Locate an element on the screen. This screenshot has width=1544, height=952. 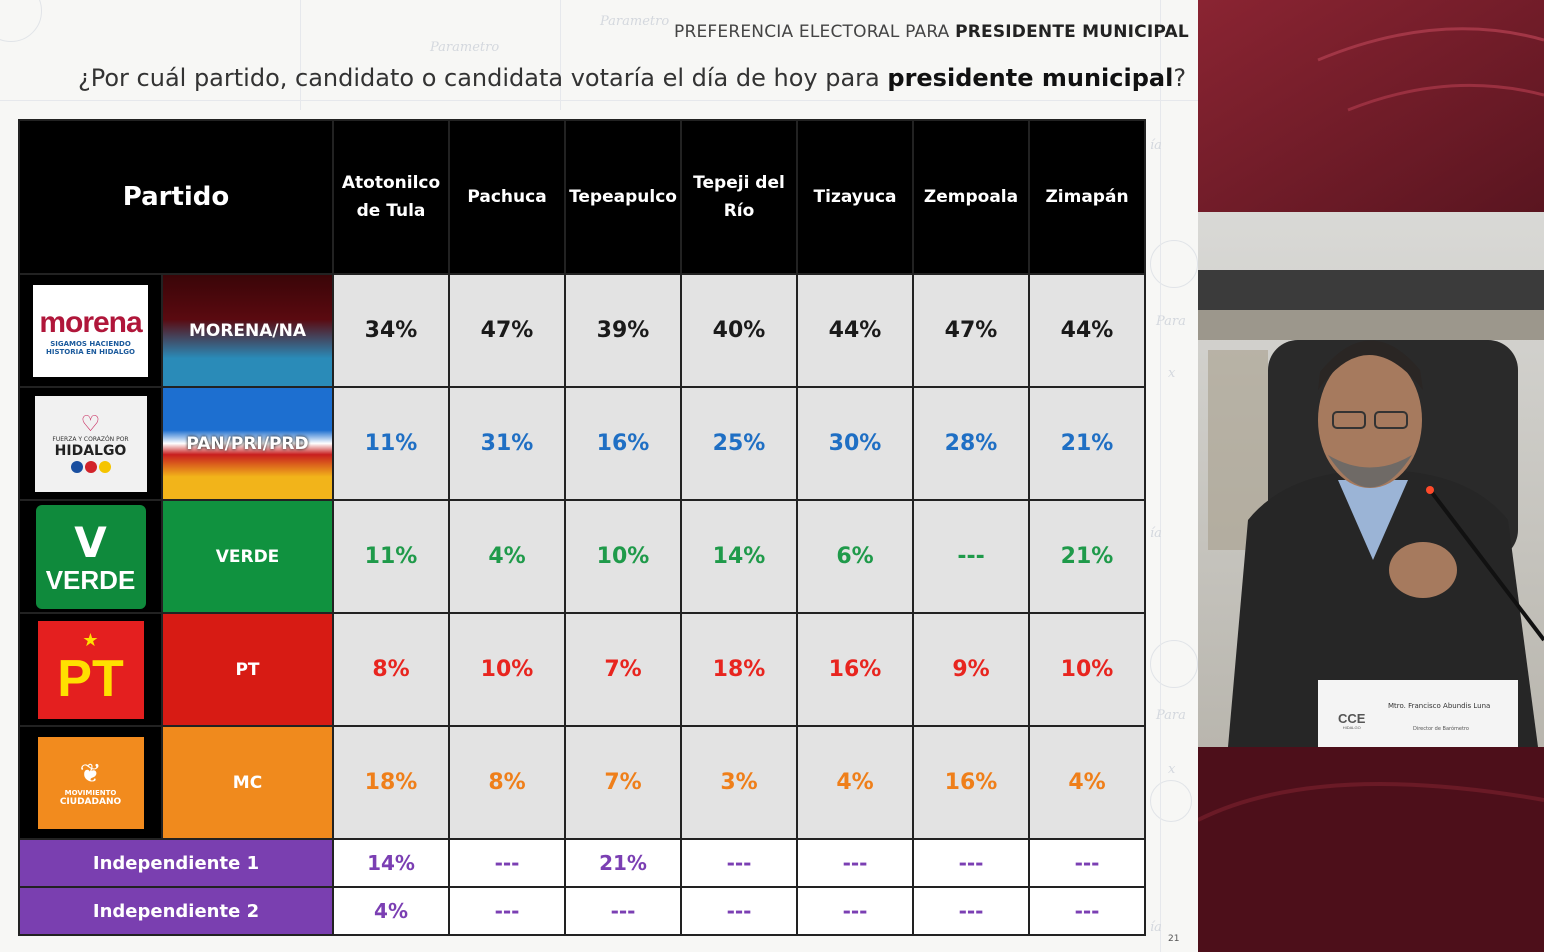
table-row: V VERDE VERDE 11% 4% 10% 14% 6% --- 21% is located at coordinates (582, 556).